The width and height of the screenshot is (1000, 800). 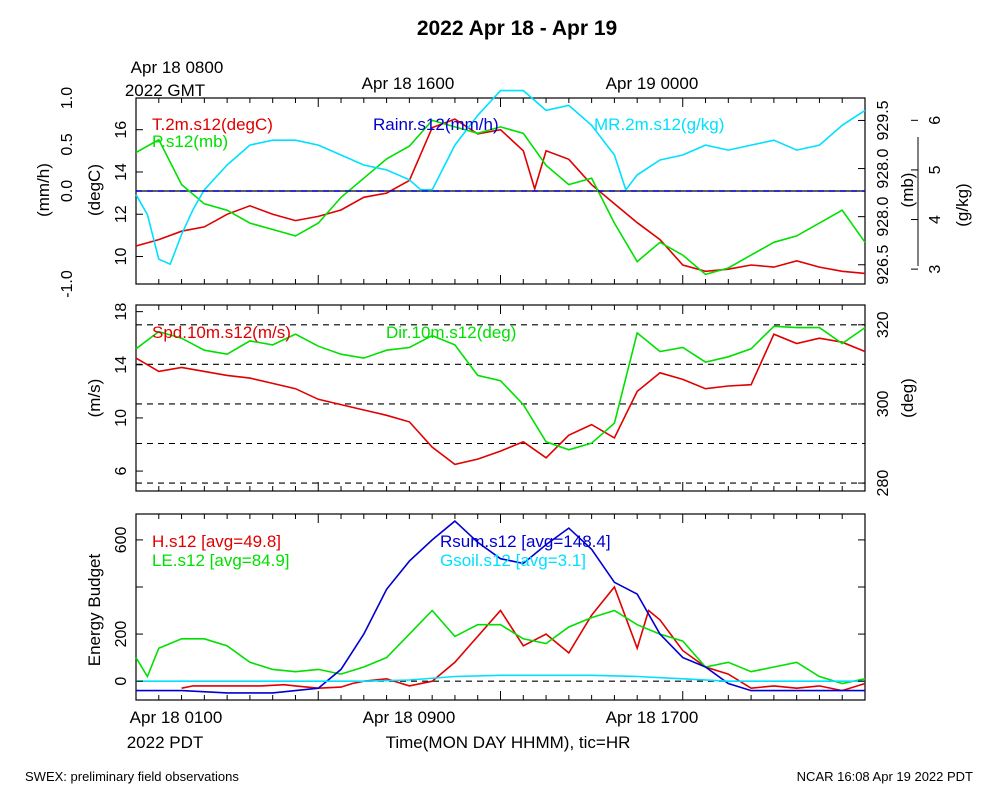 I want to click on series-left_inner-line, so click(x=500, y=196).